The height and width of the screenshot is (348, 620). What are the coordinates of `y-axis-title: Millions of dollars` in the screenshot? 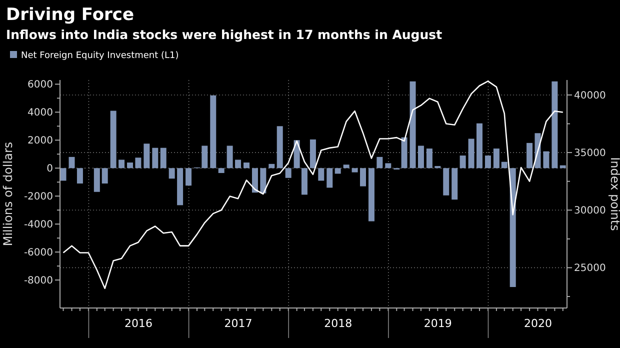 It's located at (8, 194).